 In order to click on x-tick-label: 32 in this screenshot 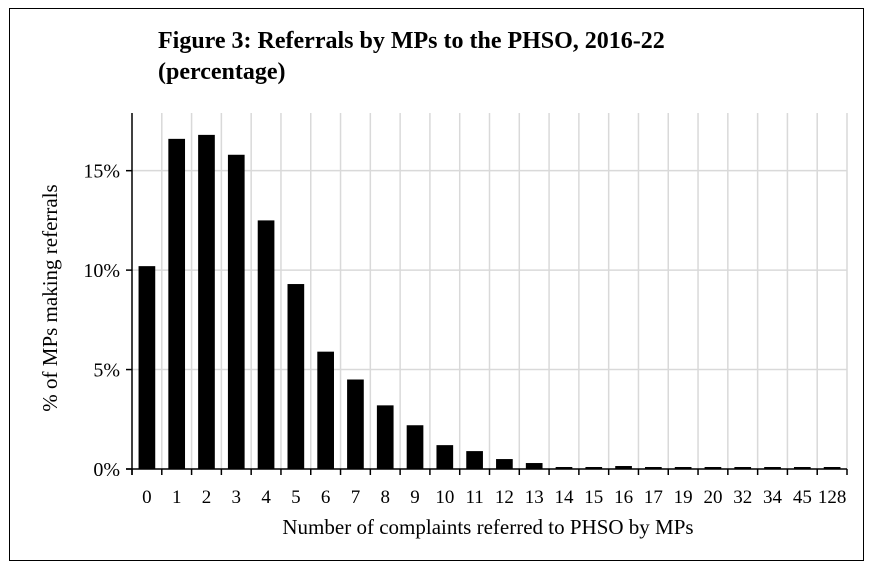, I will do `click(742, 497)`.